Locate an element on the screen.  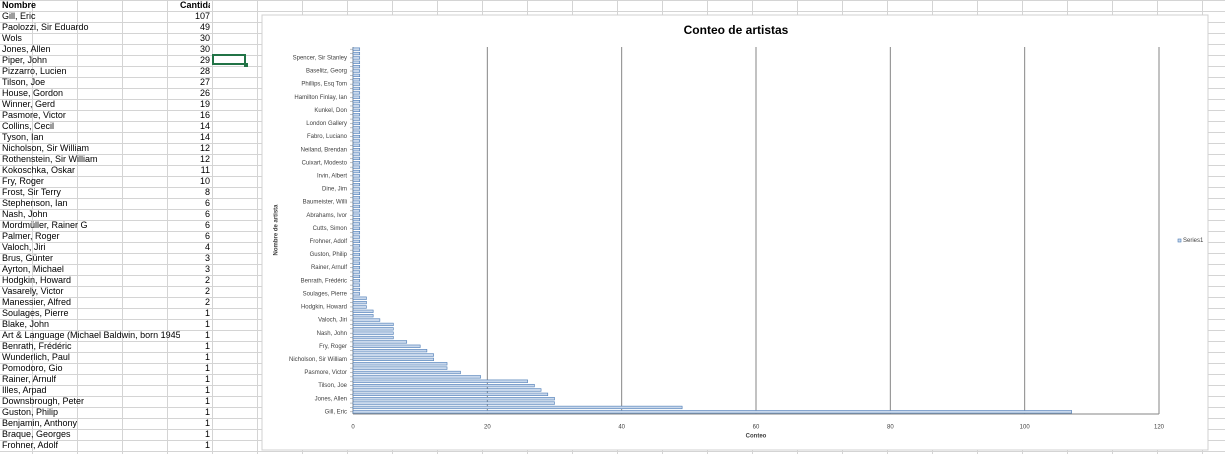
cell: 19 is located at coordinates (204, 104).